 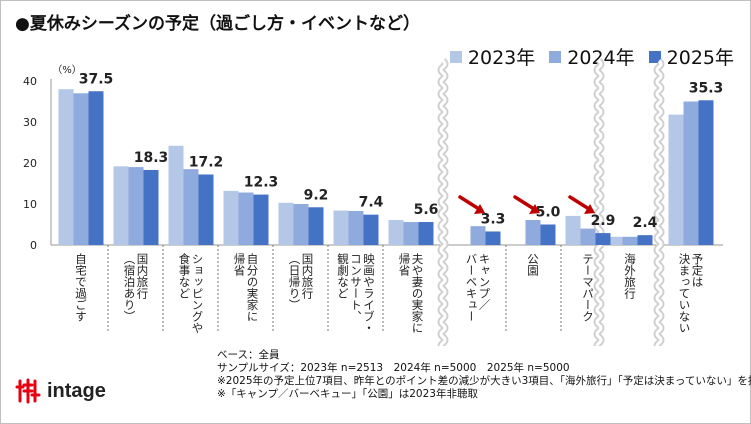 What do you see at coordinates (198, 293) in the screenshot?
I see `category-label: ショッピングや` at bounding box center [198, 293].